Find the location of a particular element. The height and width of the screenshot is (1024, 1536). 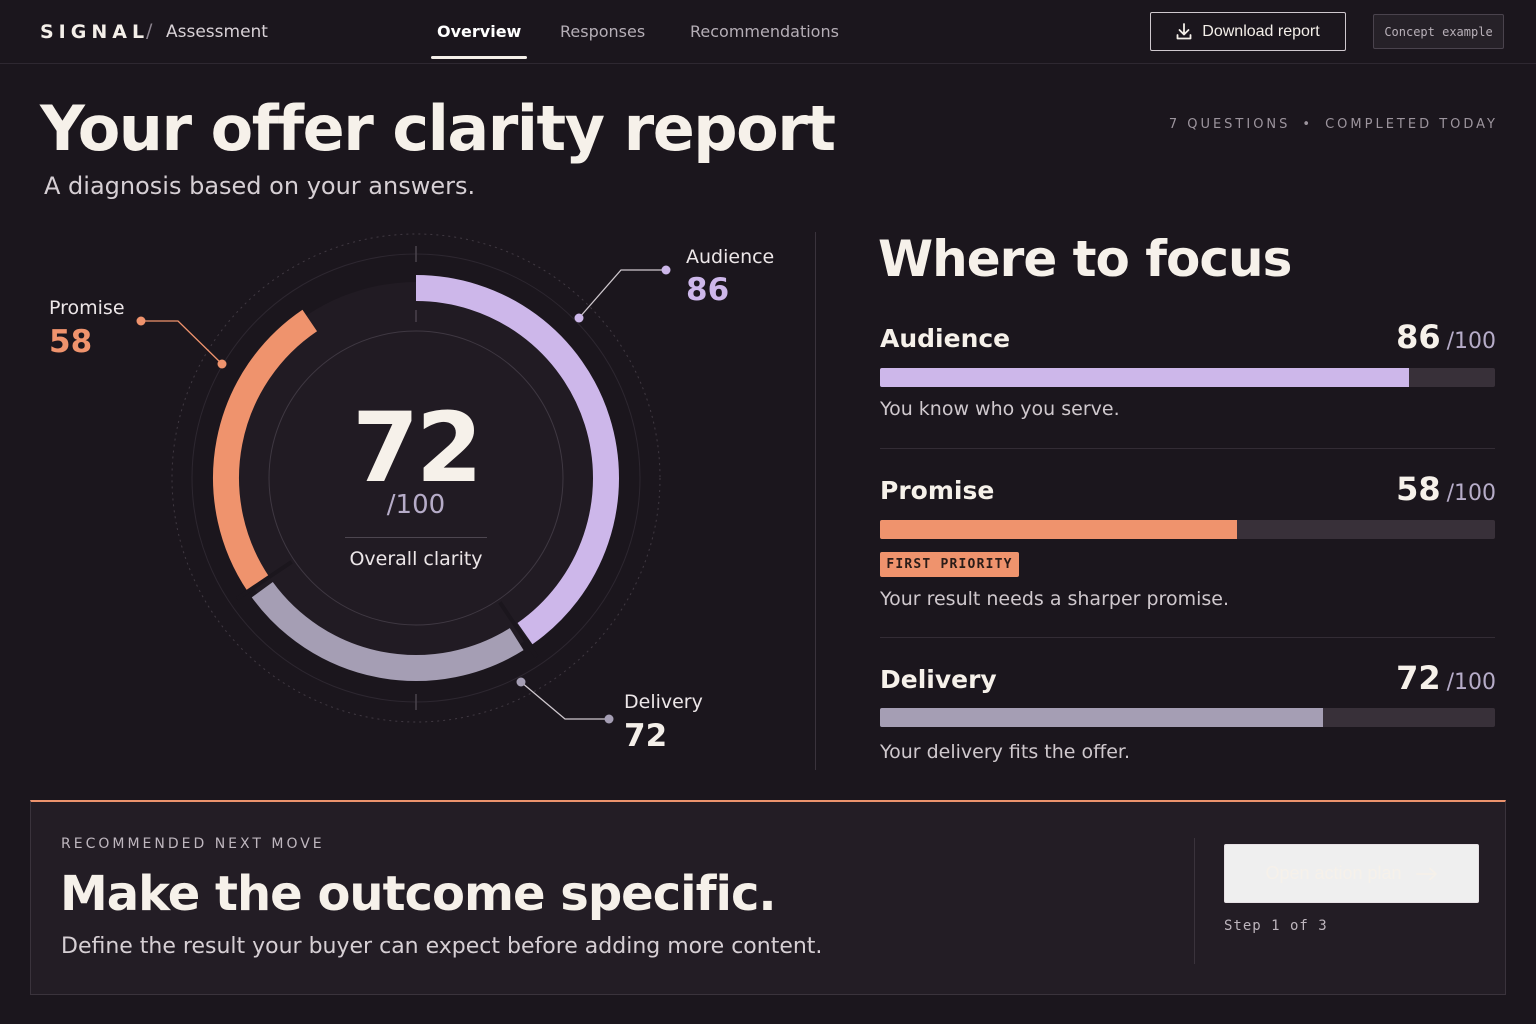

brand-logo: SIGNAL is located at coordinates (95, 32).